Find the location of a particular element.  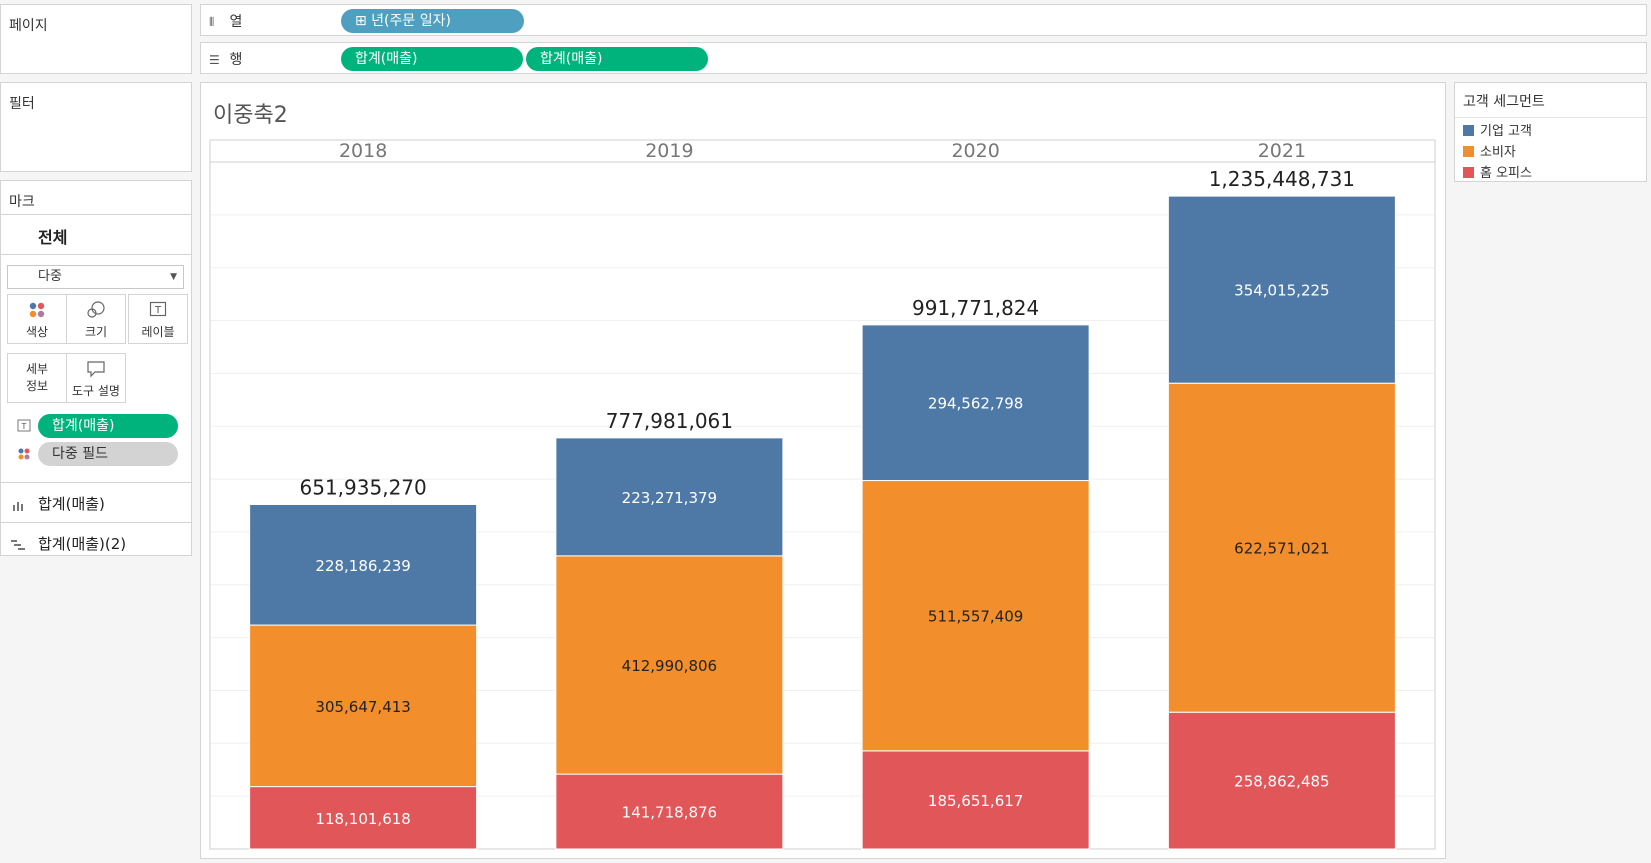

rows-pill-sales-2: 합계(매출) is located at coordinates (617, 59).